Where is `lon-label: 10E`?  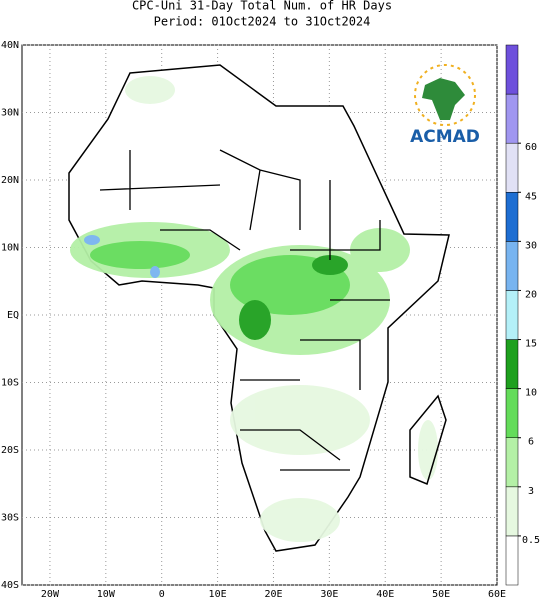 lon-label: 10E is located at coordinates (218, 594).